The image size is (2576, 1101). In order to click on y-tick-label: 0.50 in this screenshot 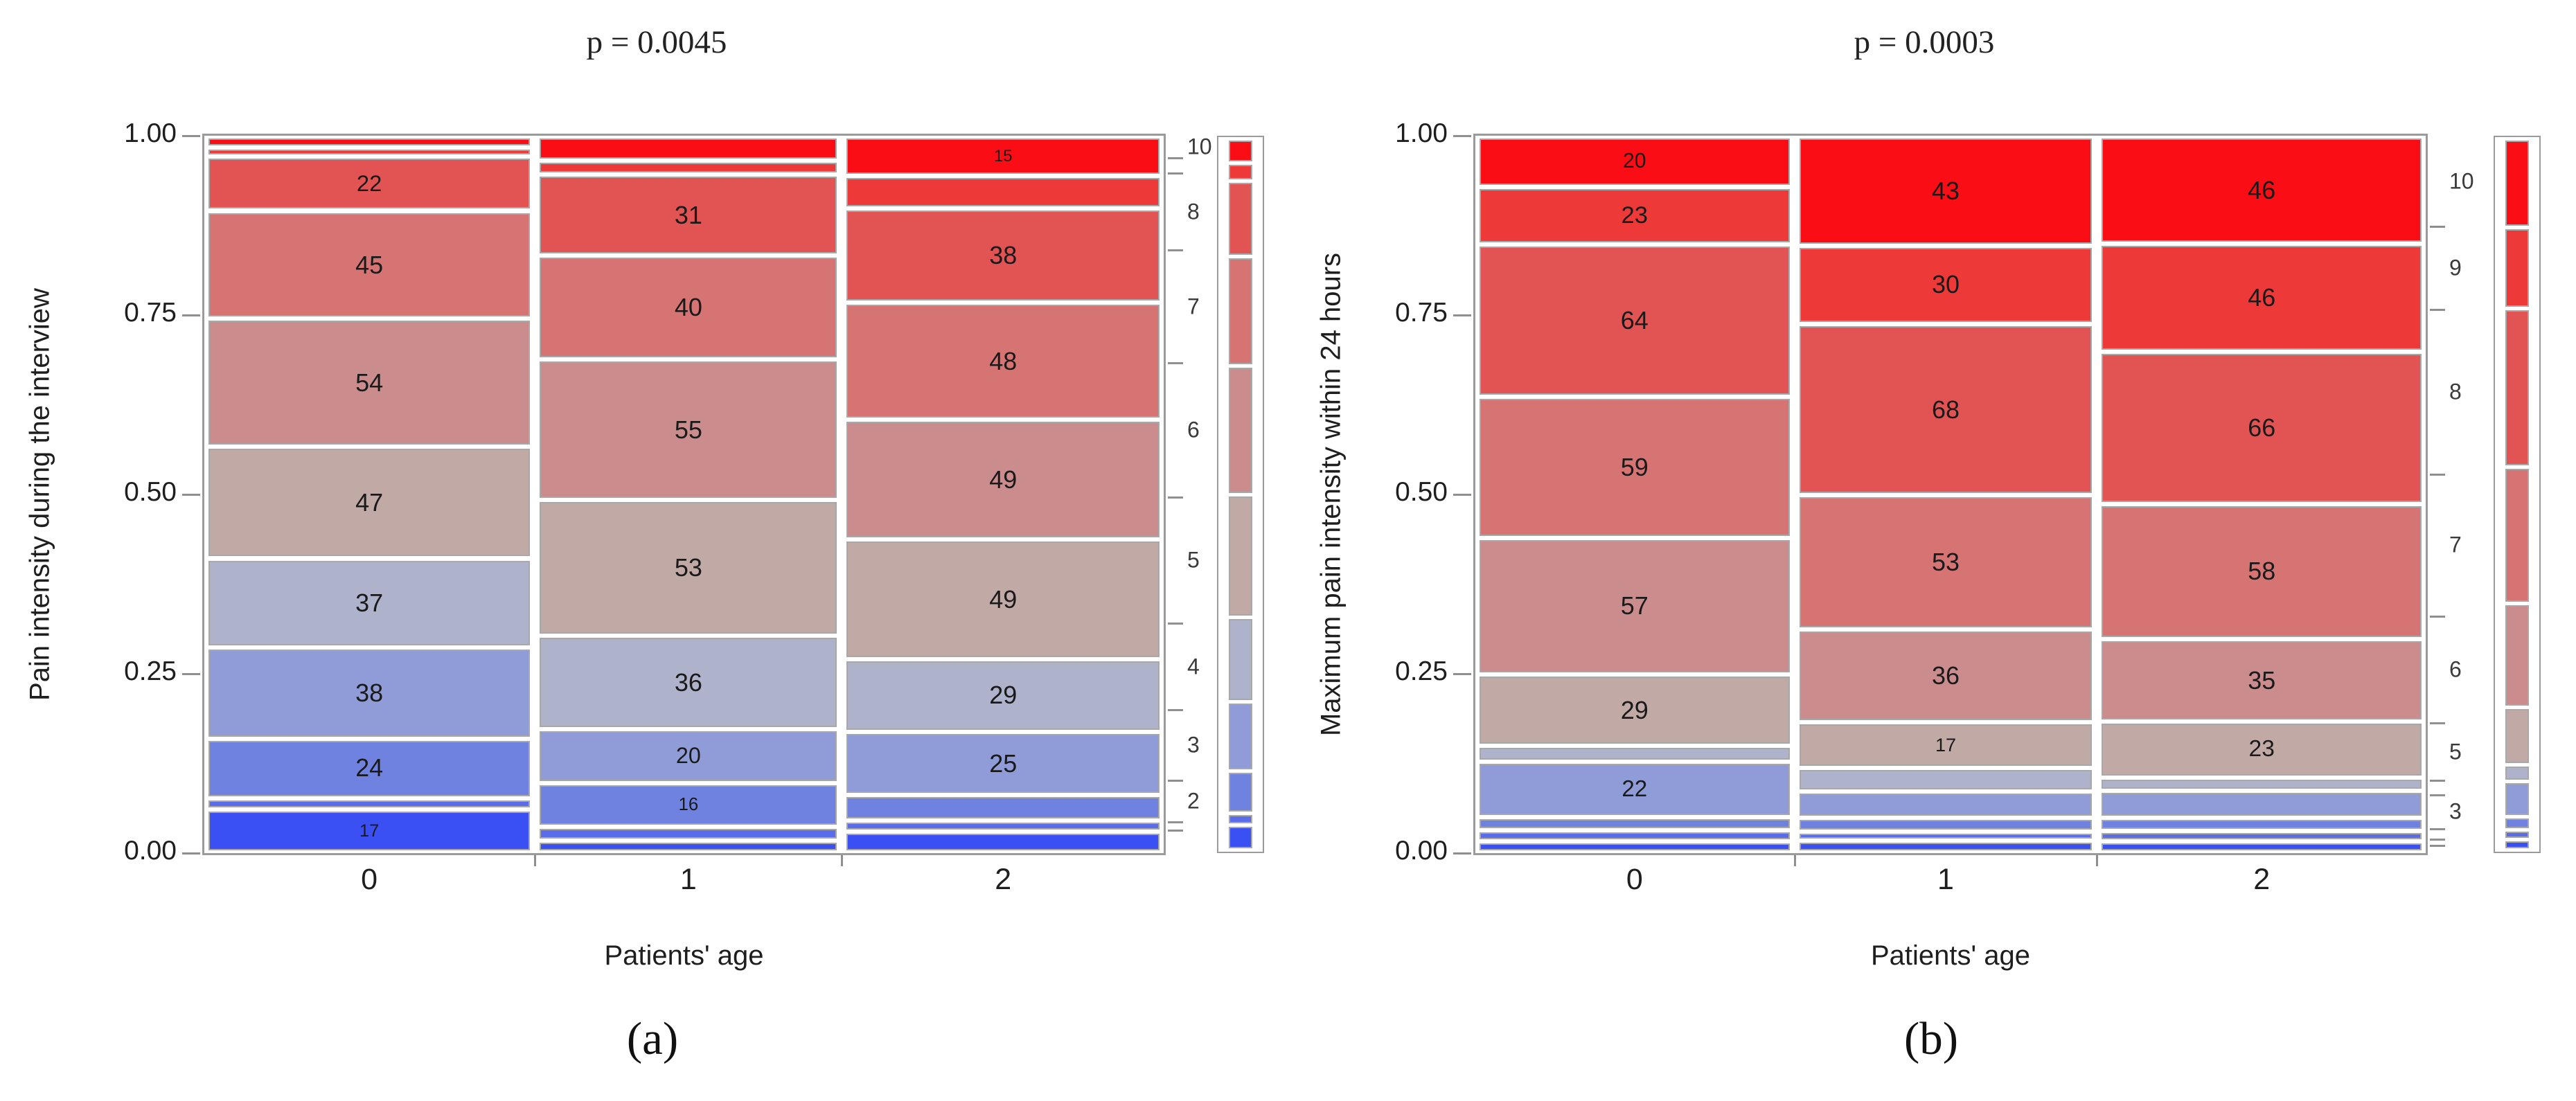, I will do `click(150, 492)`.